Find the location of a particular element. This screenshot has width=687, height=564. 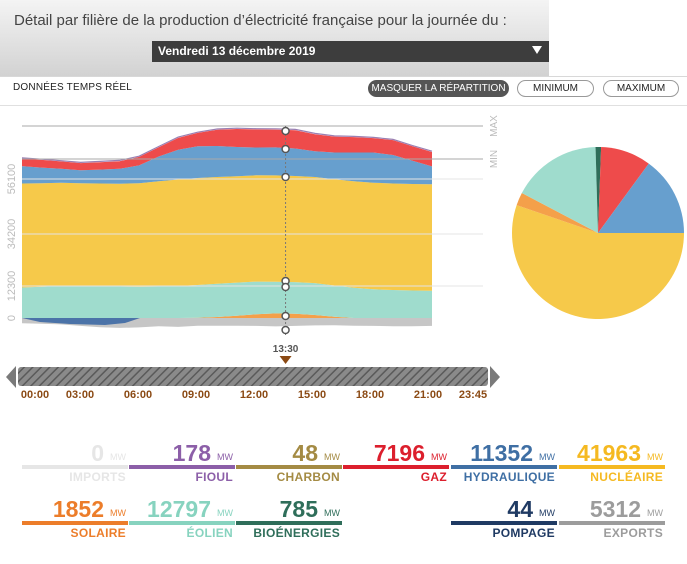

scroll-right-arrow is located at coordinates (495, 377).